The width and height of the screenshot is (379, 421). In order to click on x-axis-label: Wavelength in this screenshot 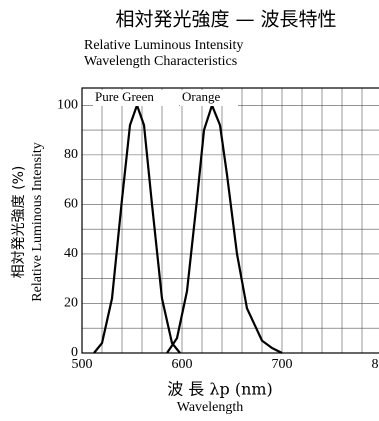, I will do `click(210, 407)`.